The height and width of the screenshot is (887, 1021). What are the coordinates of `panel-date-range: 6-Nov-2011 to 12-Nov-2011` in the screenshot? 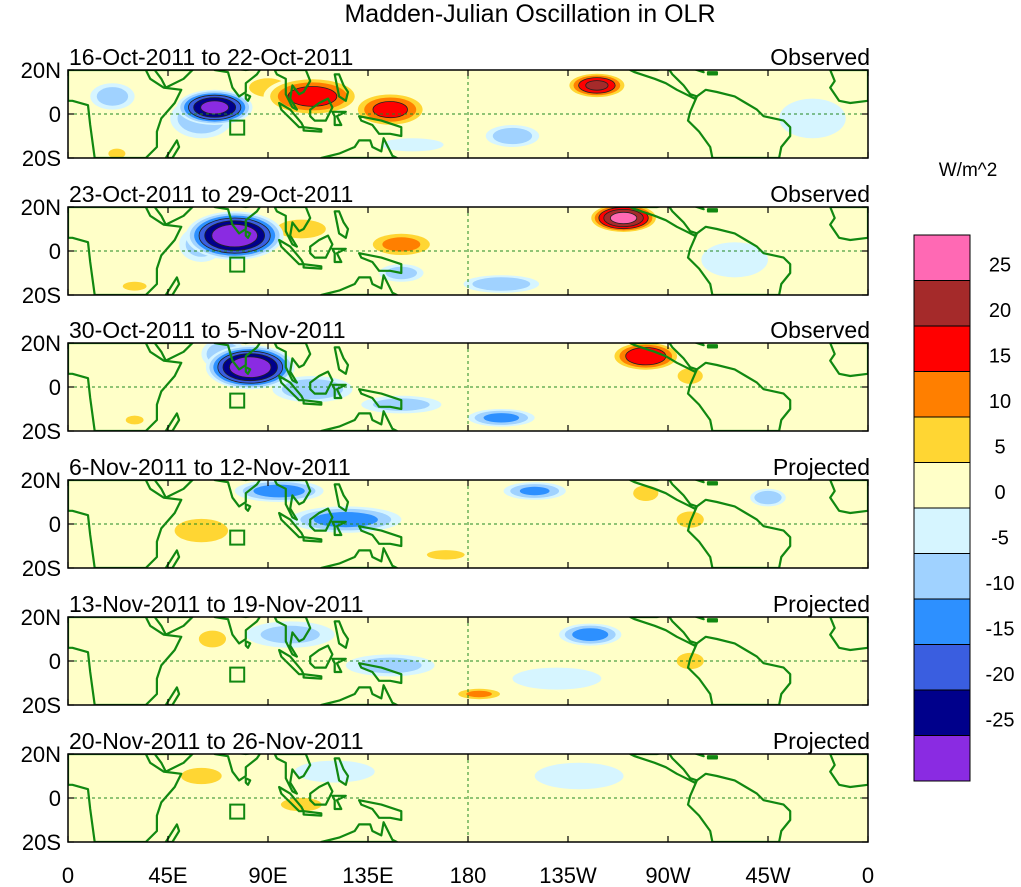 It's located at (210, 467).